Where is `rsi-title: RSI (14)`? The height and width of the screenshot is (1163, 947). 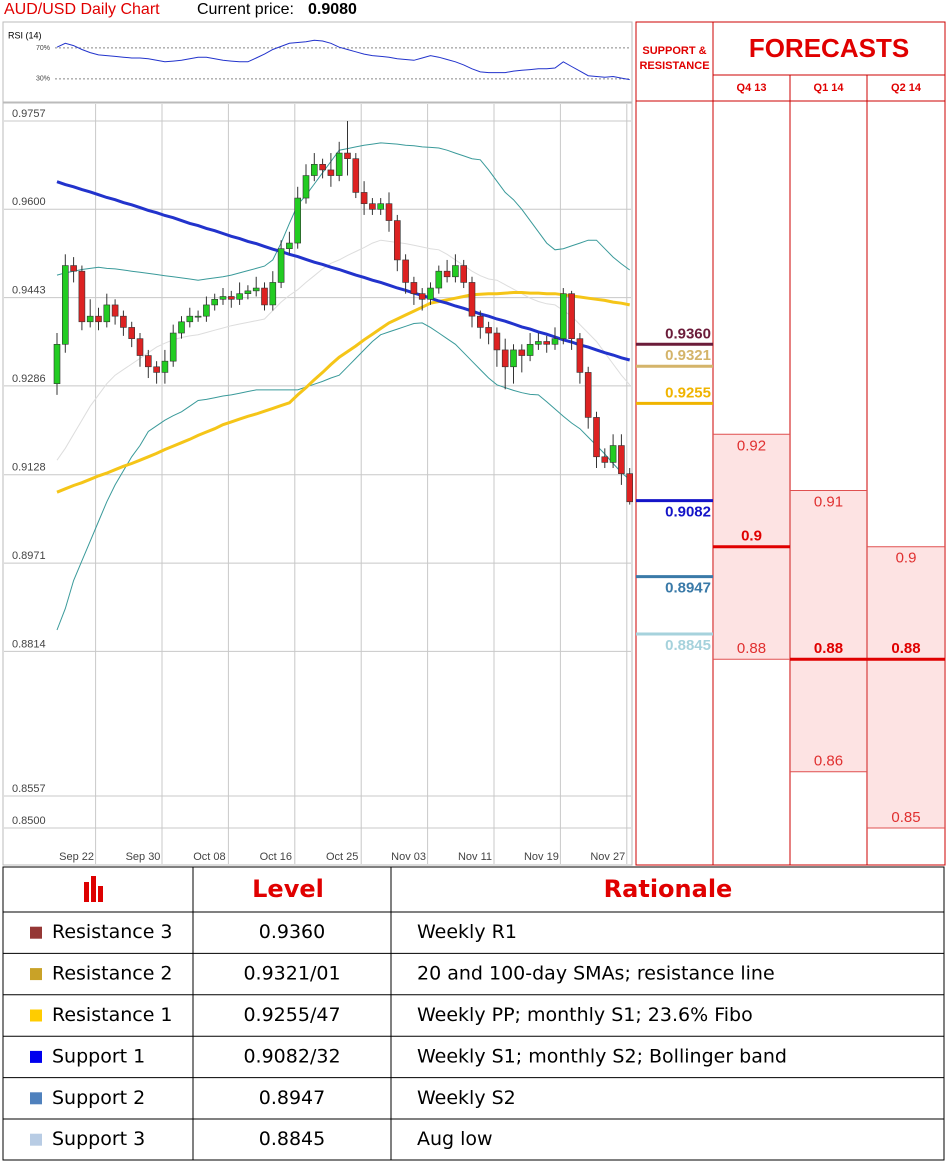
rsi-title: RSI (14) is located at coordinates (25, 35).